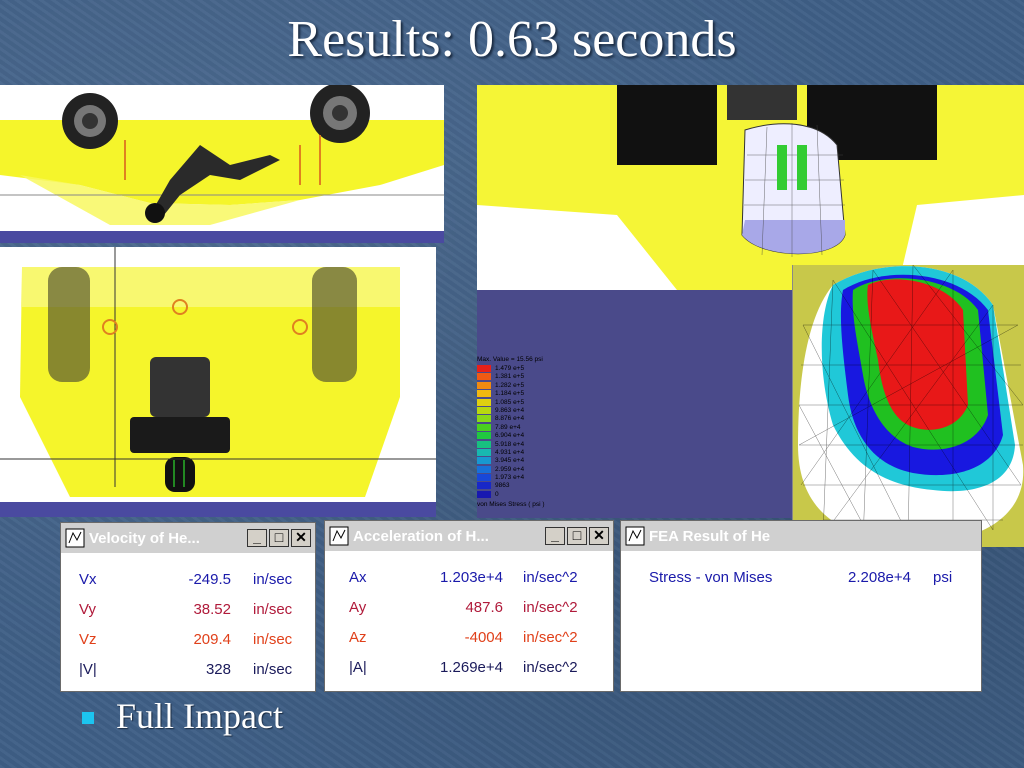 The height and width of the screenshot is (768, 1024). I want to click on front-view-panel, so click(218, 382).